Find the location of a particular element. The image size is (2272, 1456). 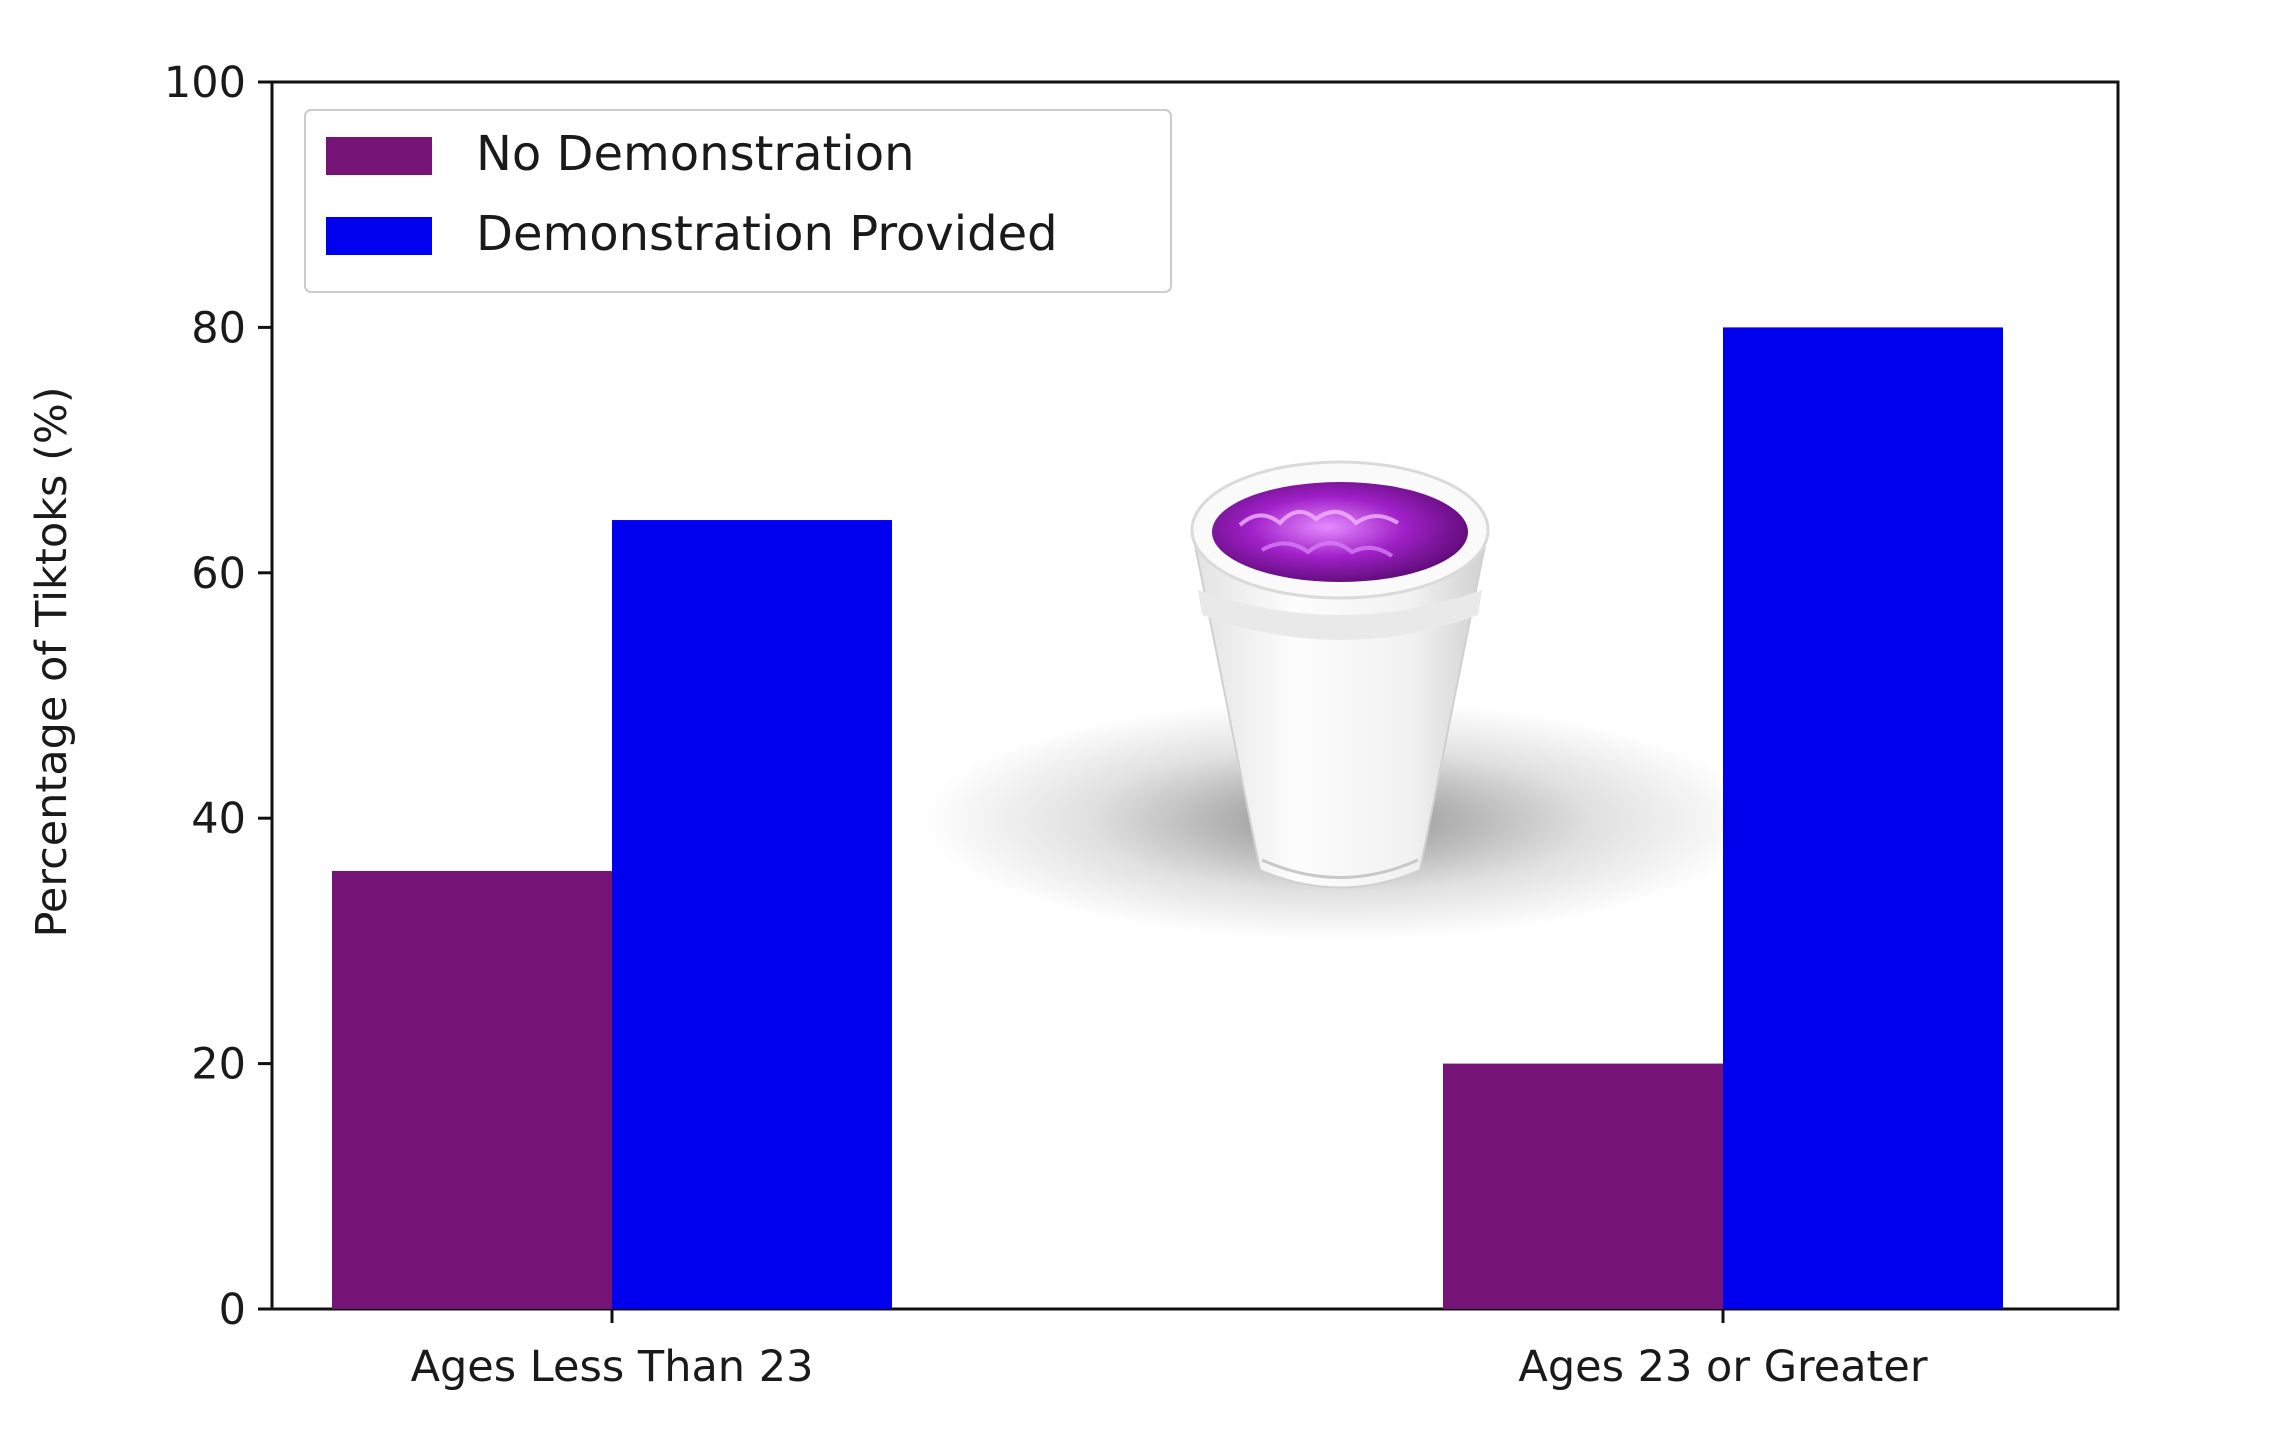

purple-drink-foam-cup-icon is located at coordinates (1340, 700).